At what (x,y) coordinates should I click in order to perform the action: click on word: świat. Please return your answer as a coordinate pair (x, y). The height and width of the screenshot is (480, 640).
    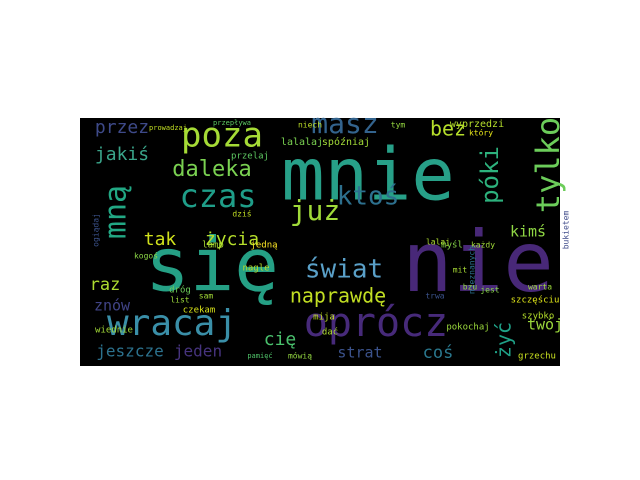
    Looking at the image, I should click on (344, 270).